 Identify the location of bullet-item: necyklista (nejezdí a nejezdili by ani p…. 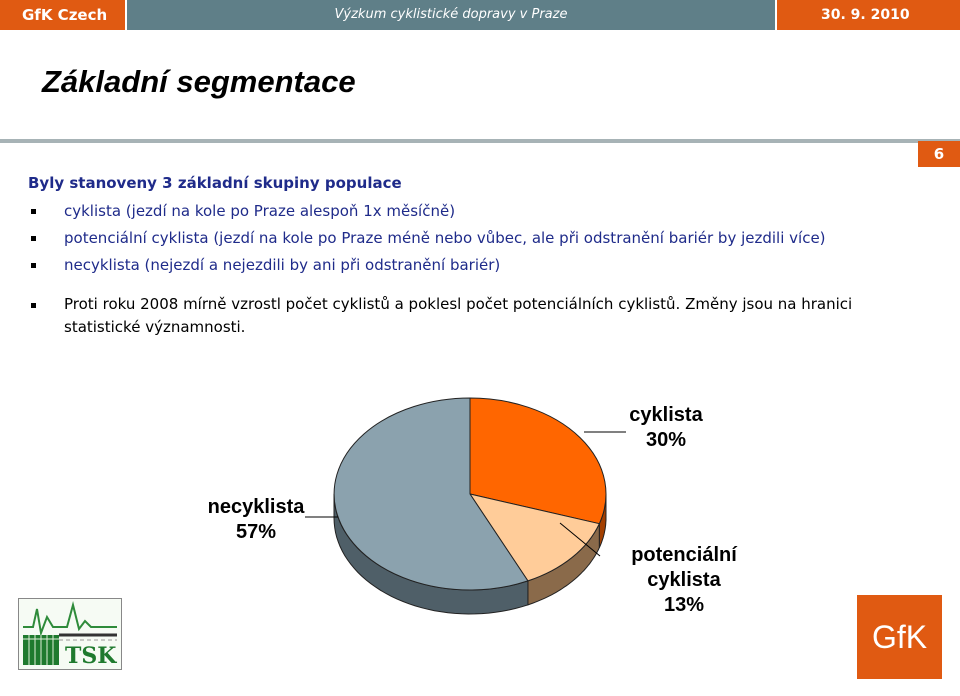
(478, 265).